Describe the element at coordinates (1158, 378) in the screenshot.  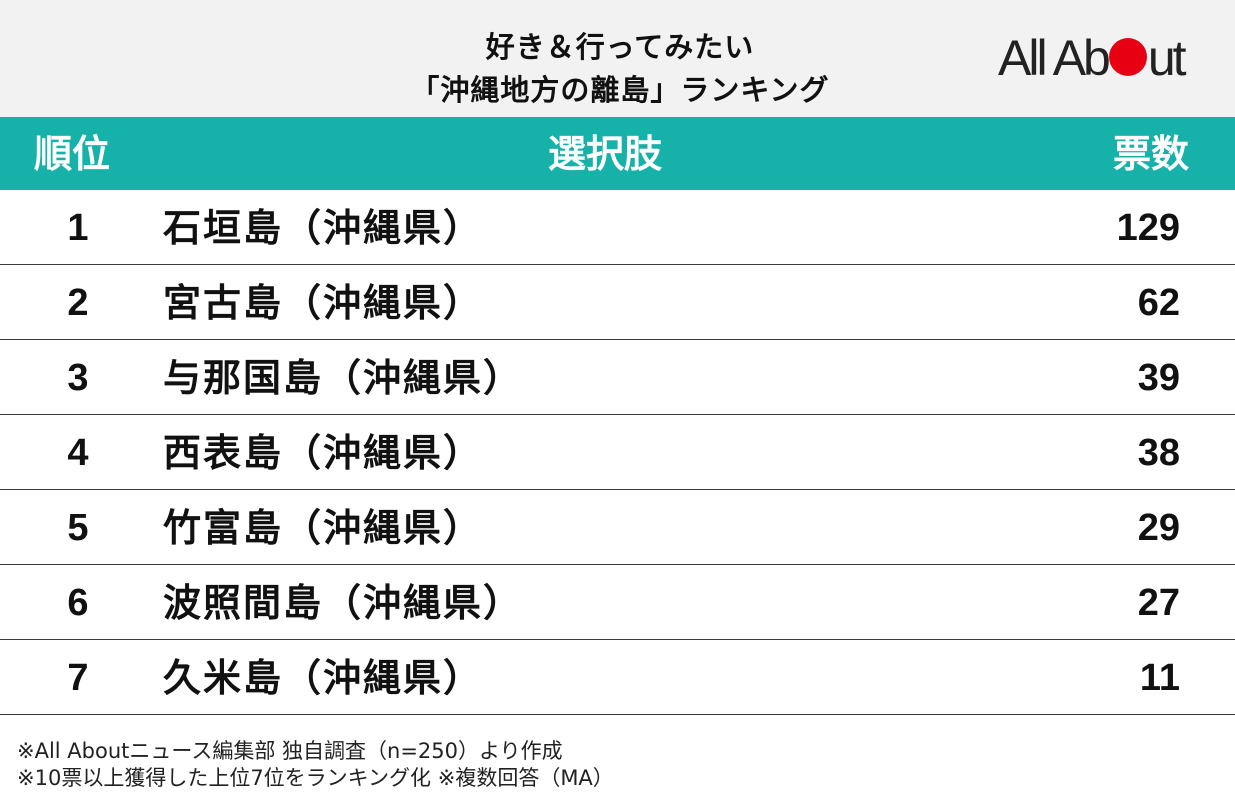
I see `votes-cell: 39` at that location.